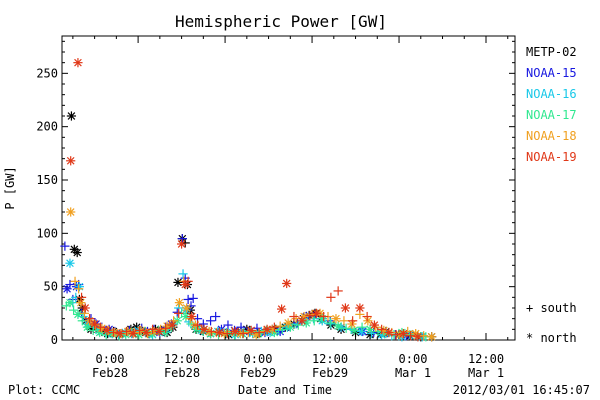 The height and width of the screenshot is (400, 600). What do you see at coordinates (521, 390) in the screenshot?
I see `plot-timestamp: 2012/03/01 16:45:07` at bounding box center [521, 390].